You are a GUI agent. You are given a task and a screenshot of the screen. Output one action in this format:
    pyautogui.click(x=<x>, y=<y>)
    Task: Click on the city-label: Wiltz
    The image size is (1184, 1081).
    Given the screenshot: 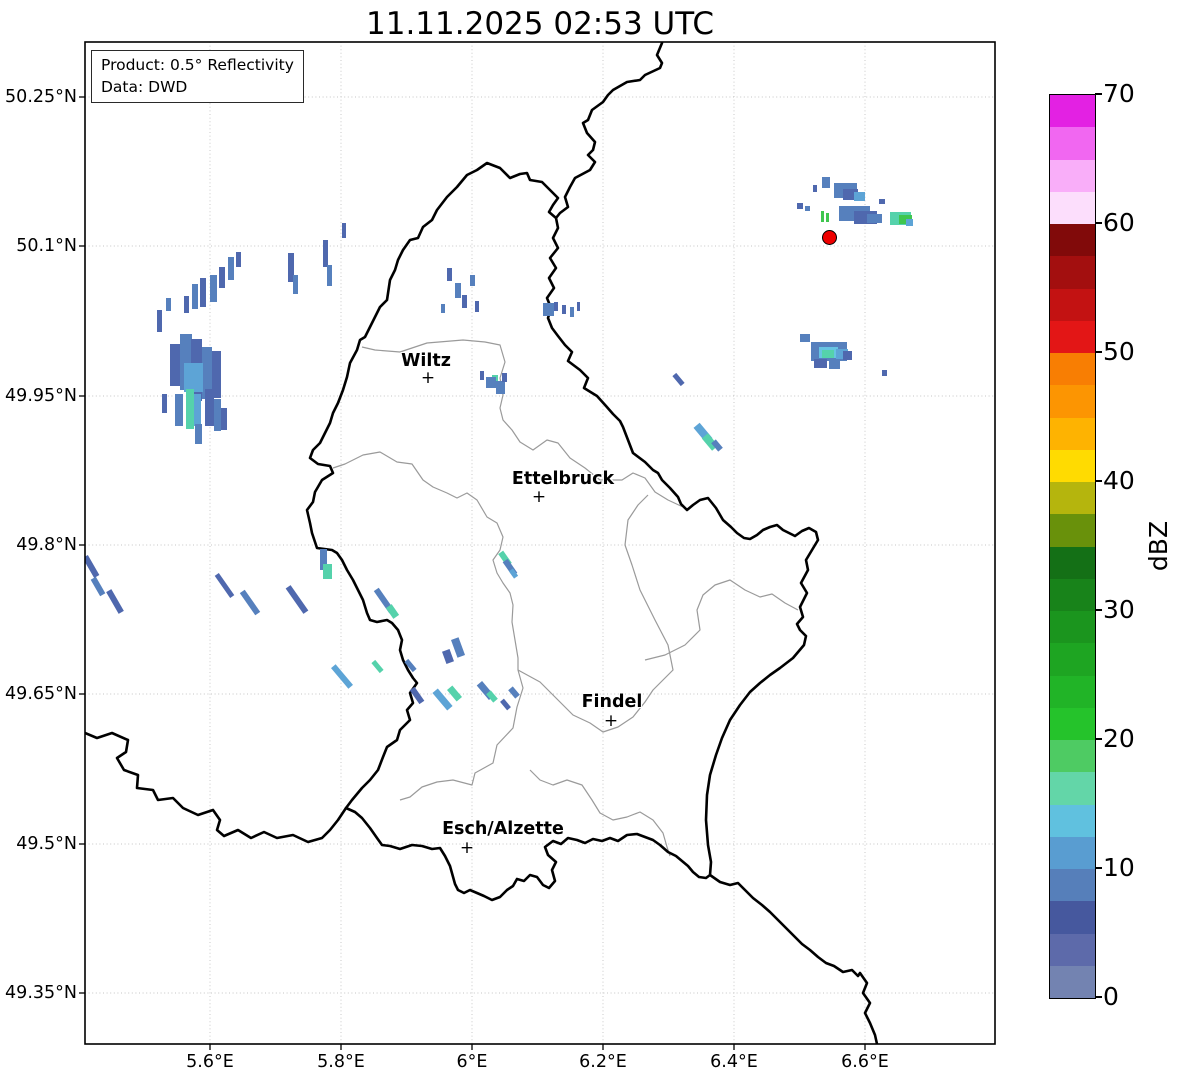 What is the action you would take?
    pyautogui.click(x=426, y=361)
    